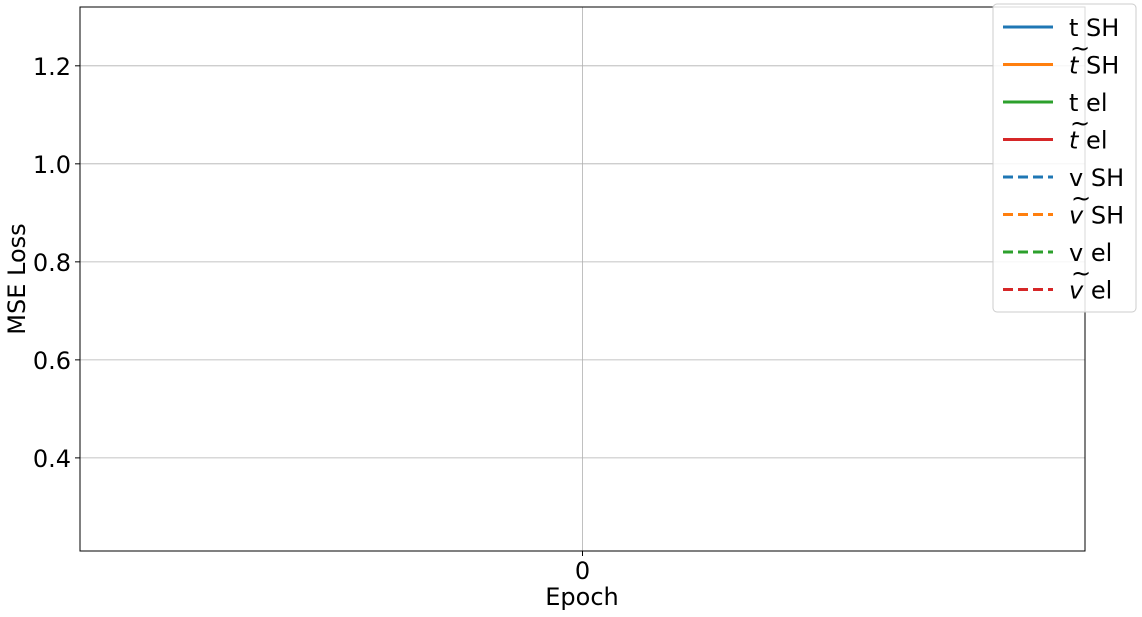  What do you see at coordinates (52, 67) in the screenshot?
I see `y-tick-label: 1.2` at bounding box center [52, 67].